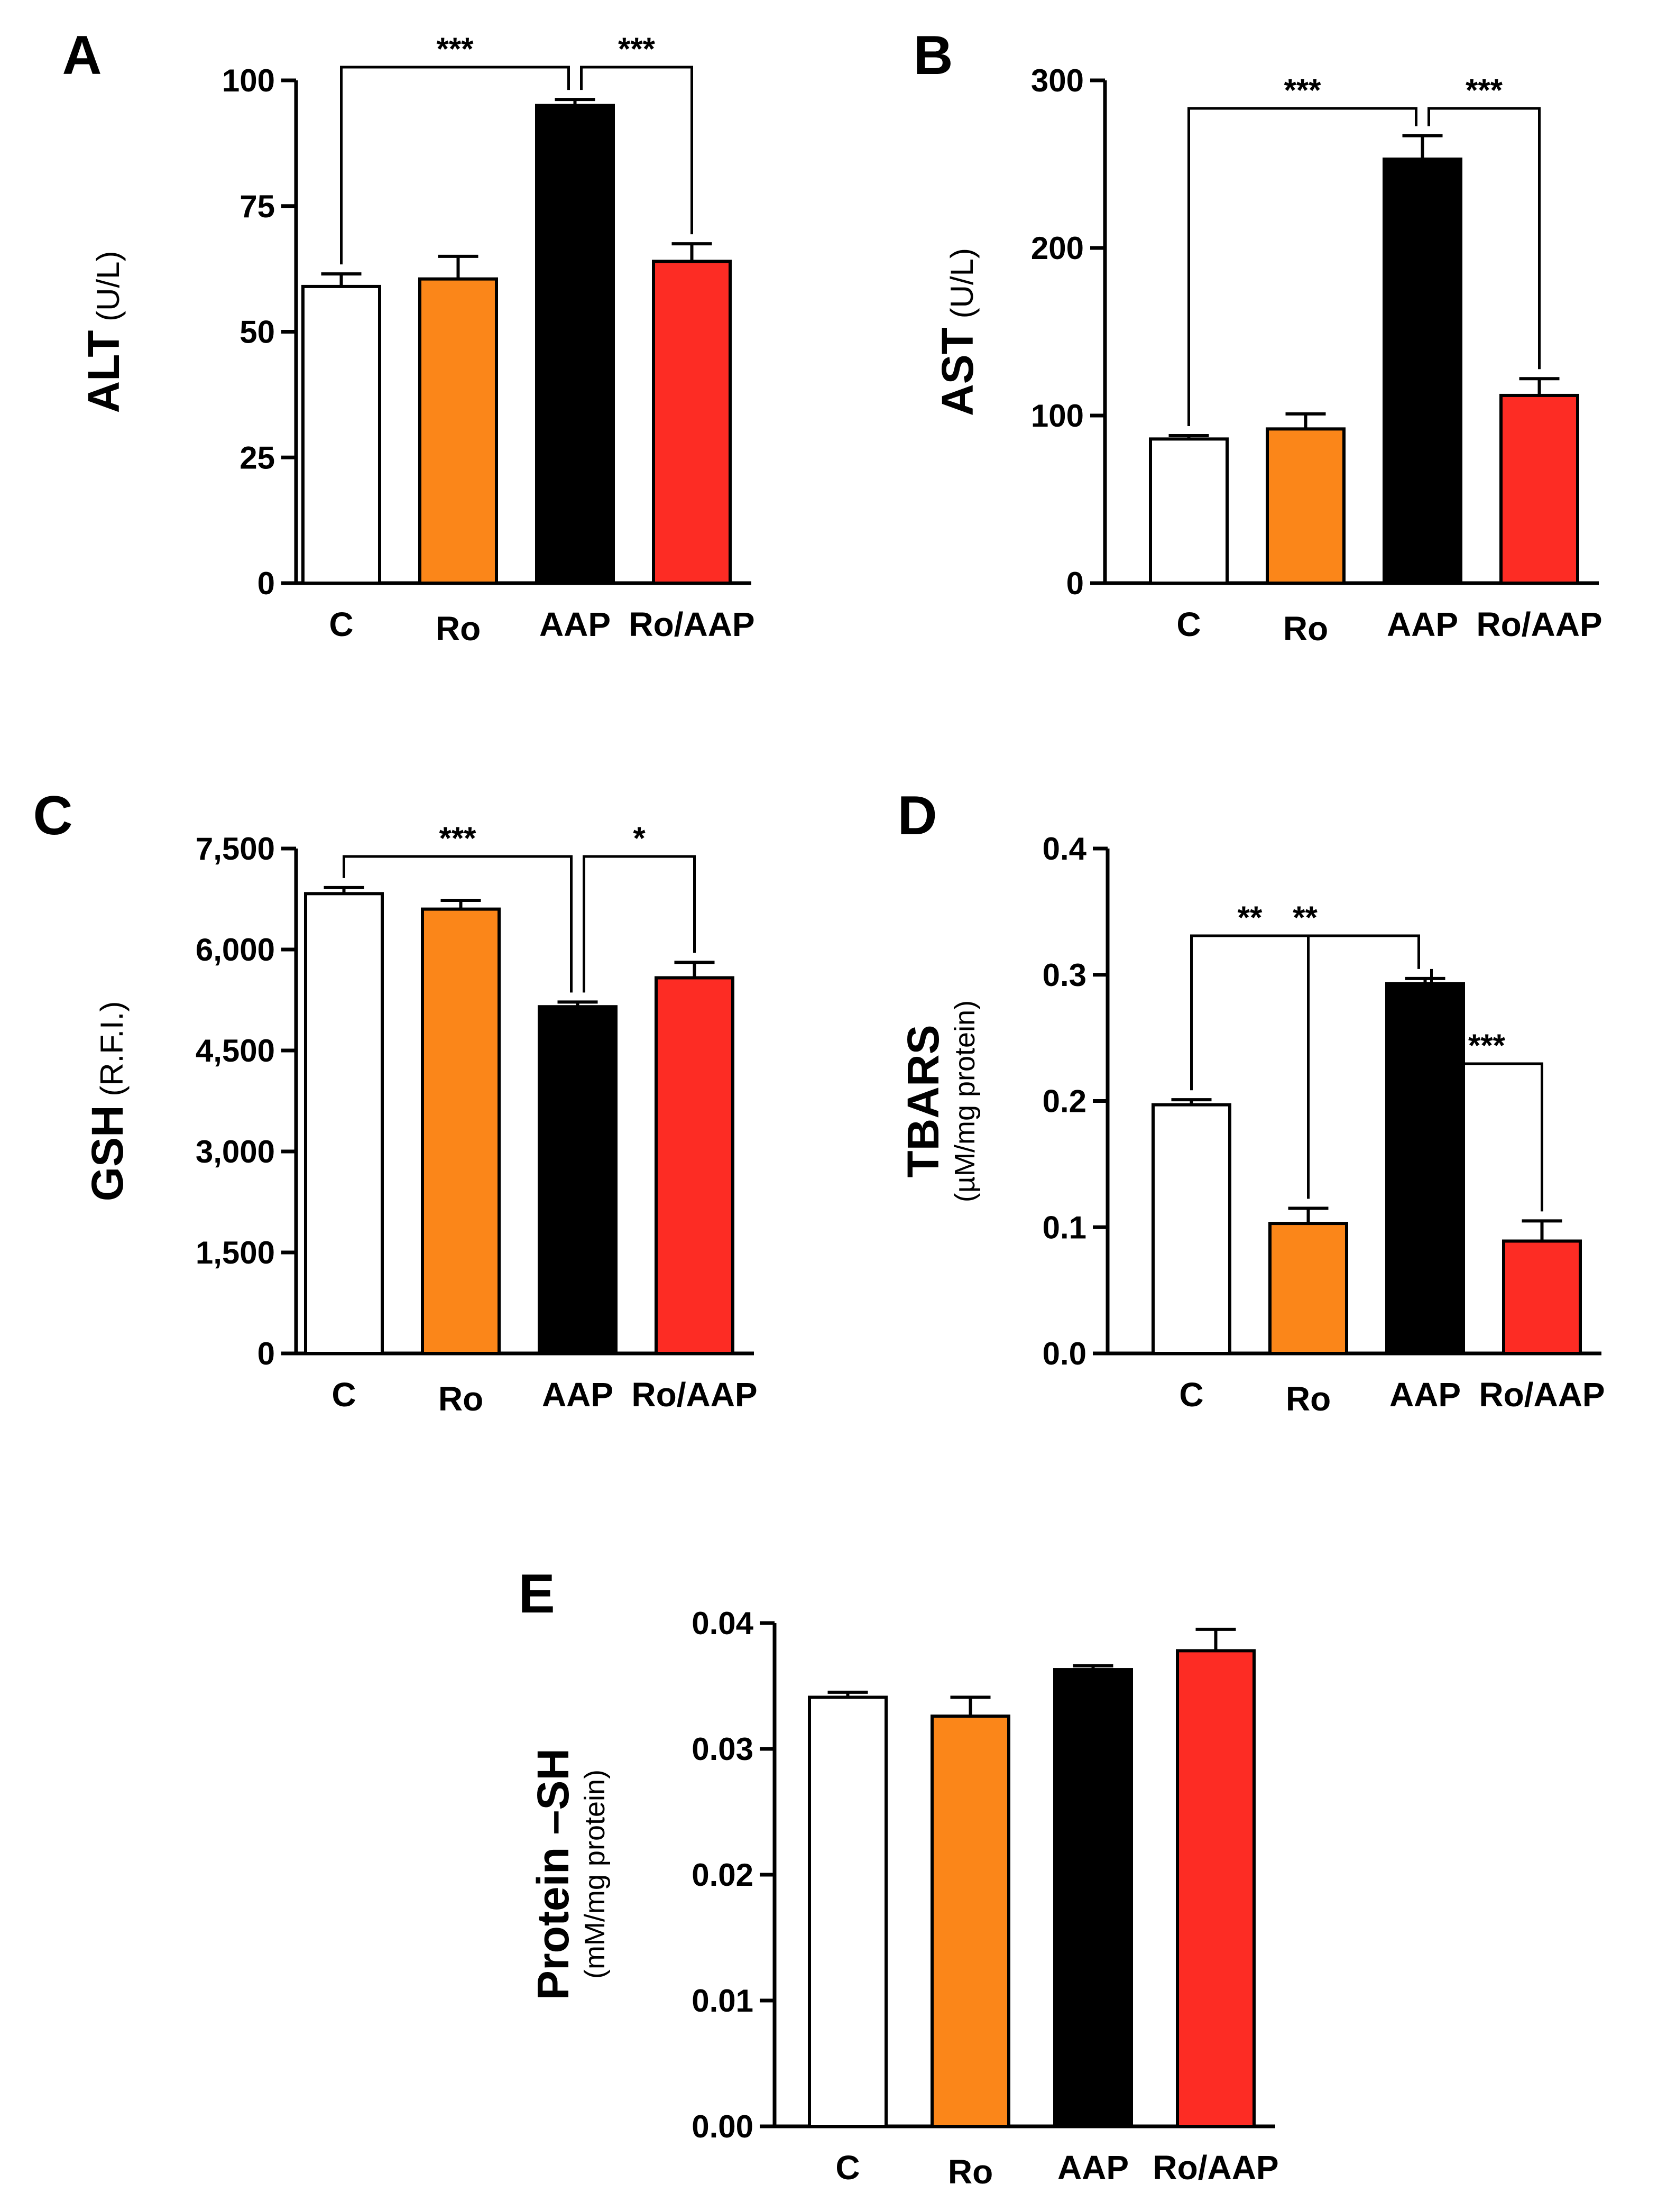 The height and width of the screenshot is (2212, 1667). What do you see at coordinates (103, 371) in the screenshot?
I see `y-axis-label-main: ALT` at bounding box center [103, 371].